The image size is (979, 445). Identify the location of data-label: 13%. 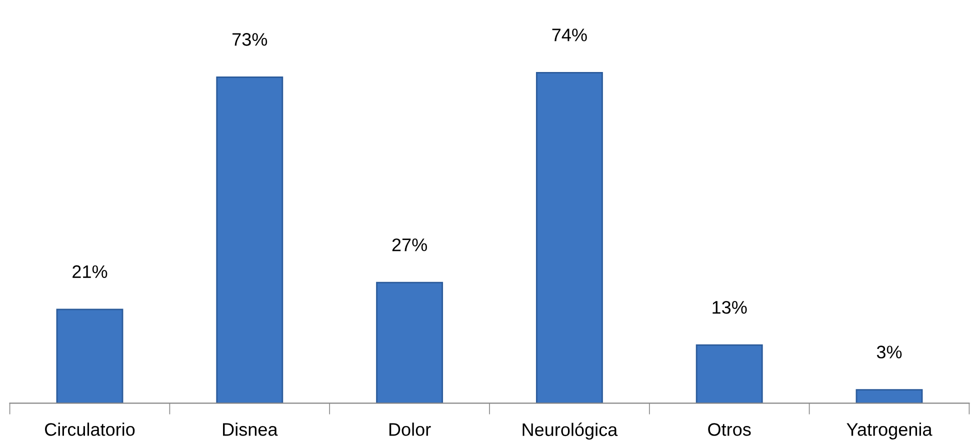
(729, 307).